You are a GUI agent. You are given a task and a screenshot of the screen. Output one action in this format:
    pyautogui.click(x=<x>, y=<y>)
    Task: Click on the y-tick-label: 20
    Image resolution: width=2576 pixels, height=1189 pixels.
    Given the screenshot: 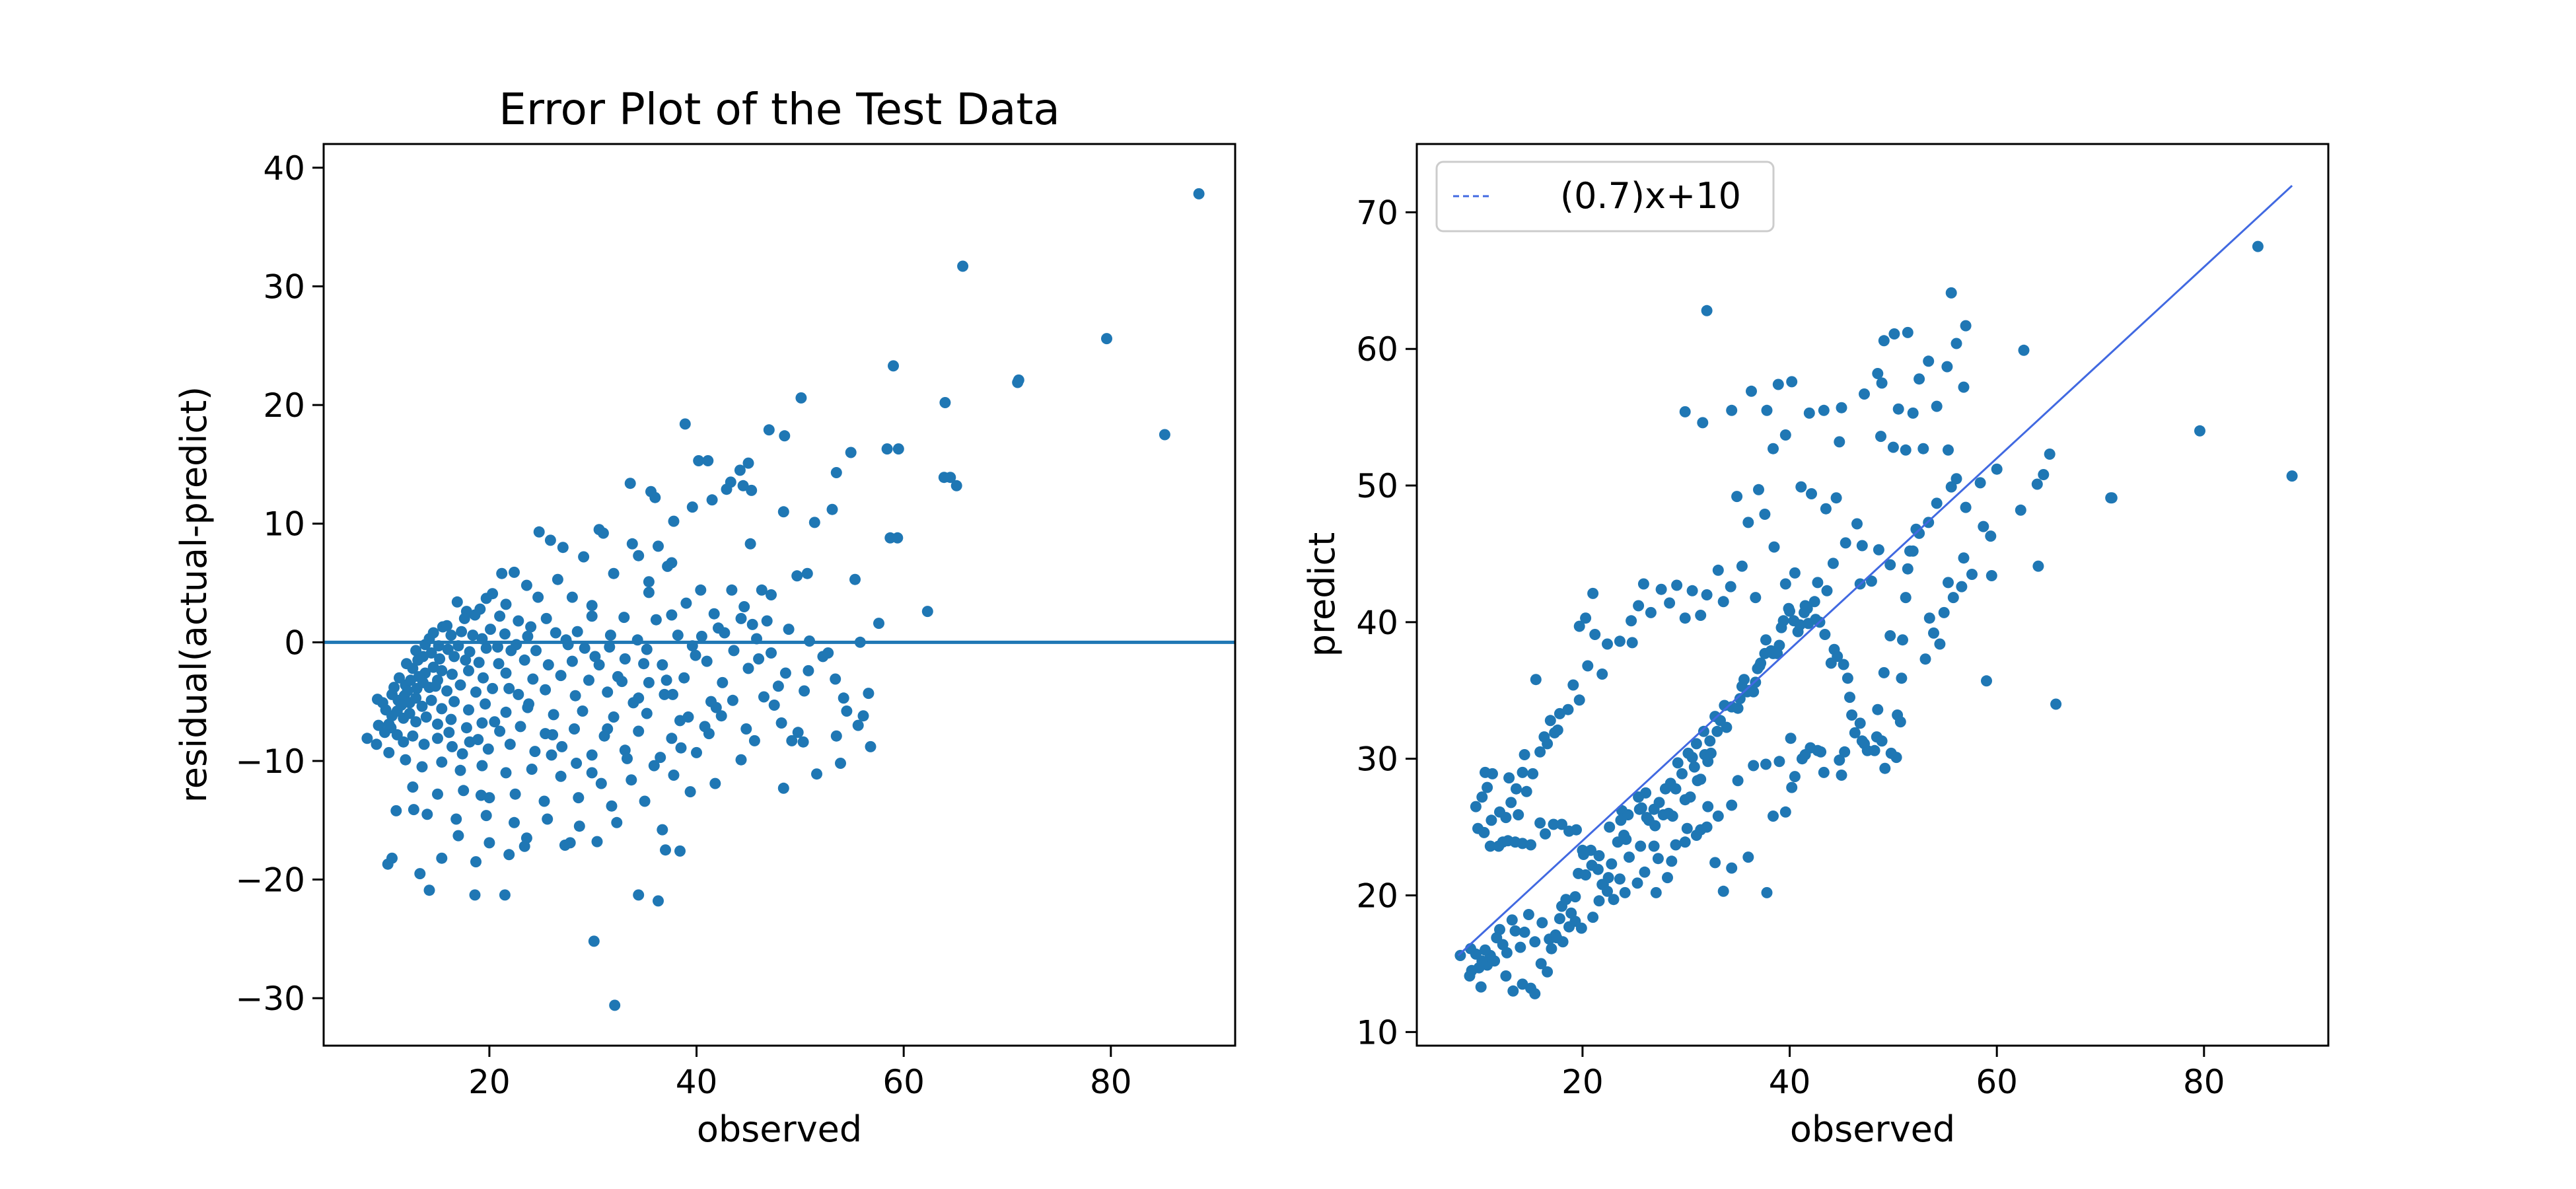 What is the action you would take?
    pyautogui.click(x=284, y=405)
    